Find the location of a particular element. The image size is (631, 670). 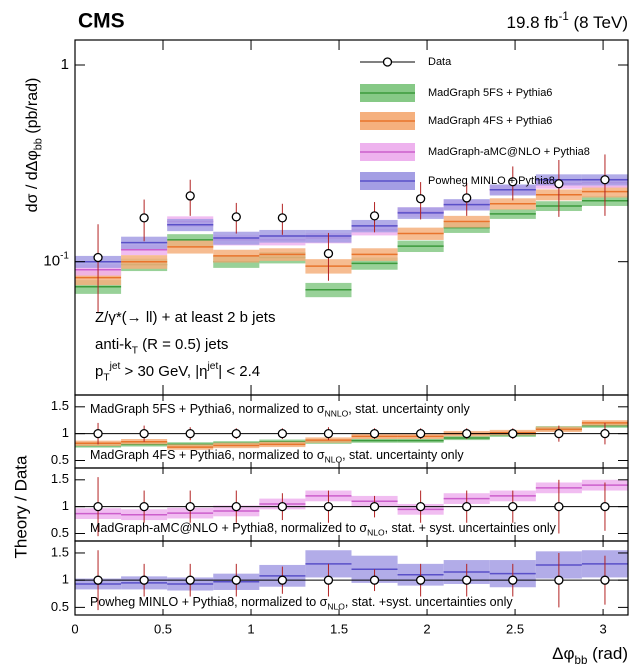

x-axis-title-part: bb is located at coordinates (581, 661).